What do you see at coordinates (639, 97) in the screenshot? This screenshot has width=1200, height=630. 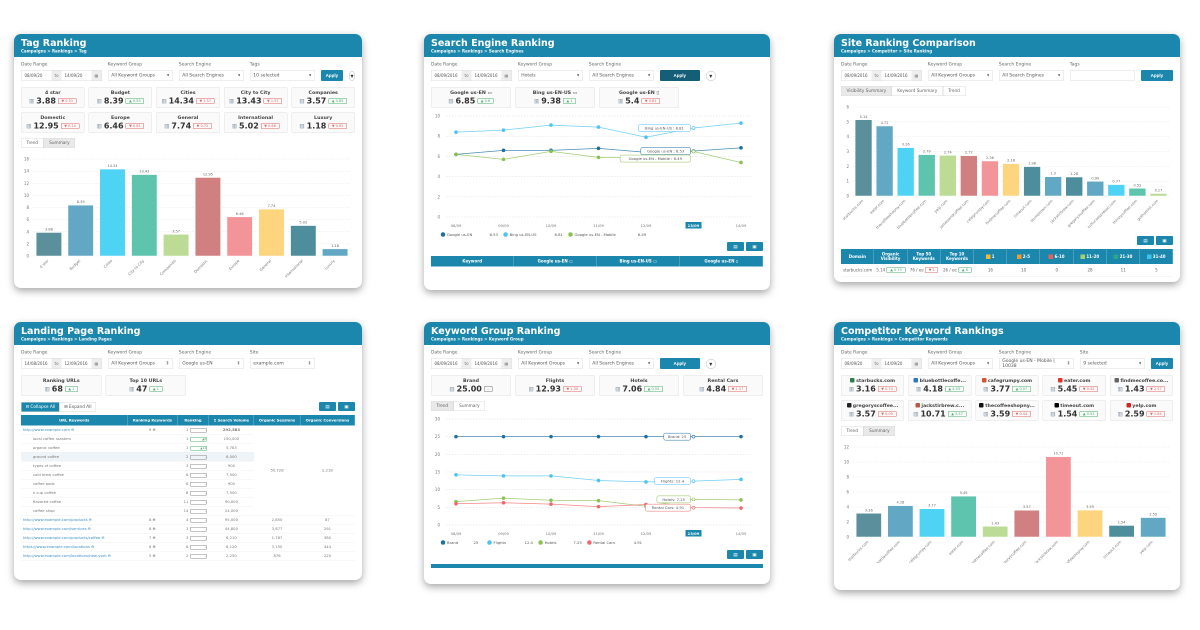 I see `summary-tile: Google us-EN ▯ ▥ 5.4 ▼ 0.81` at bounding box center [639, 97].